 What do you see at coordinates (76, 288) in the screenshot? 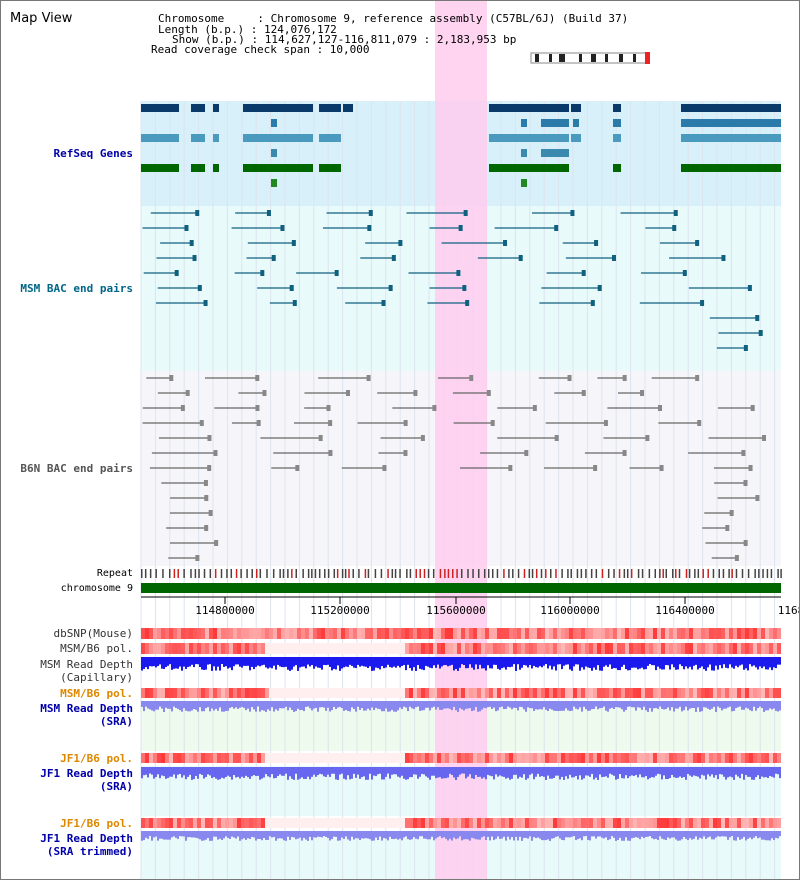
I see `track-label-msm-bac: MSM BAC end pairs` at bounding box center [76, 288].